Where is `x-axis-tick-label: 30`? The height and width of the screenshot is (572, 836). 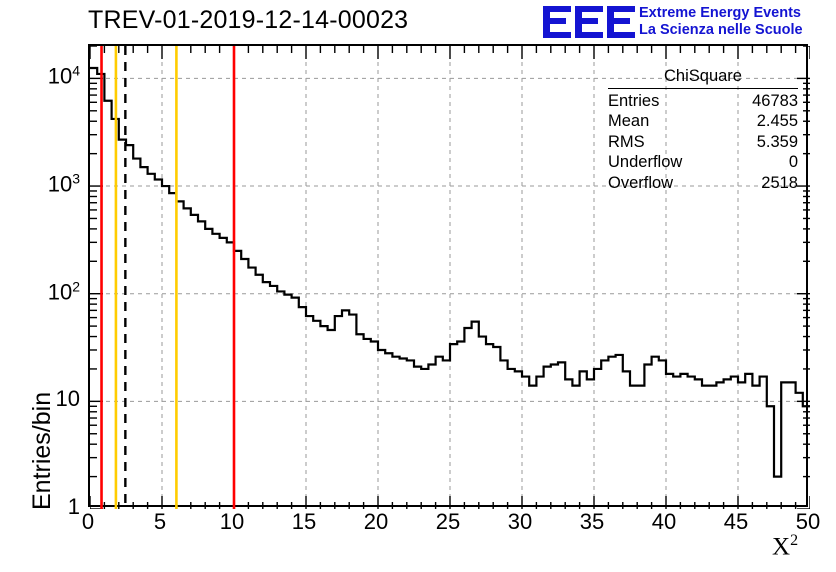
x-axis-tick-label: 30 is located at coordinates (520, 521).